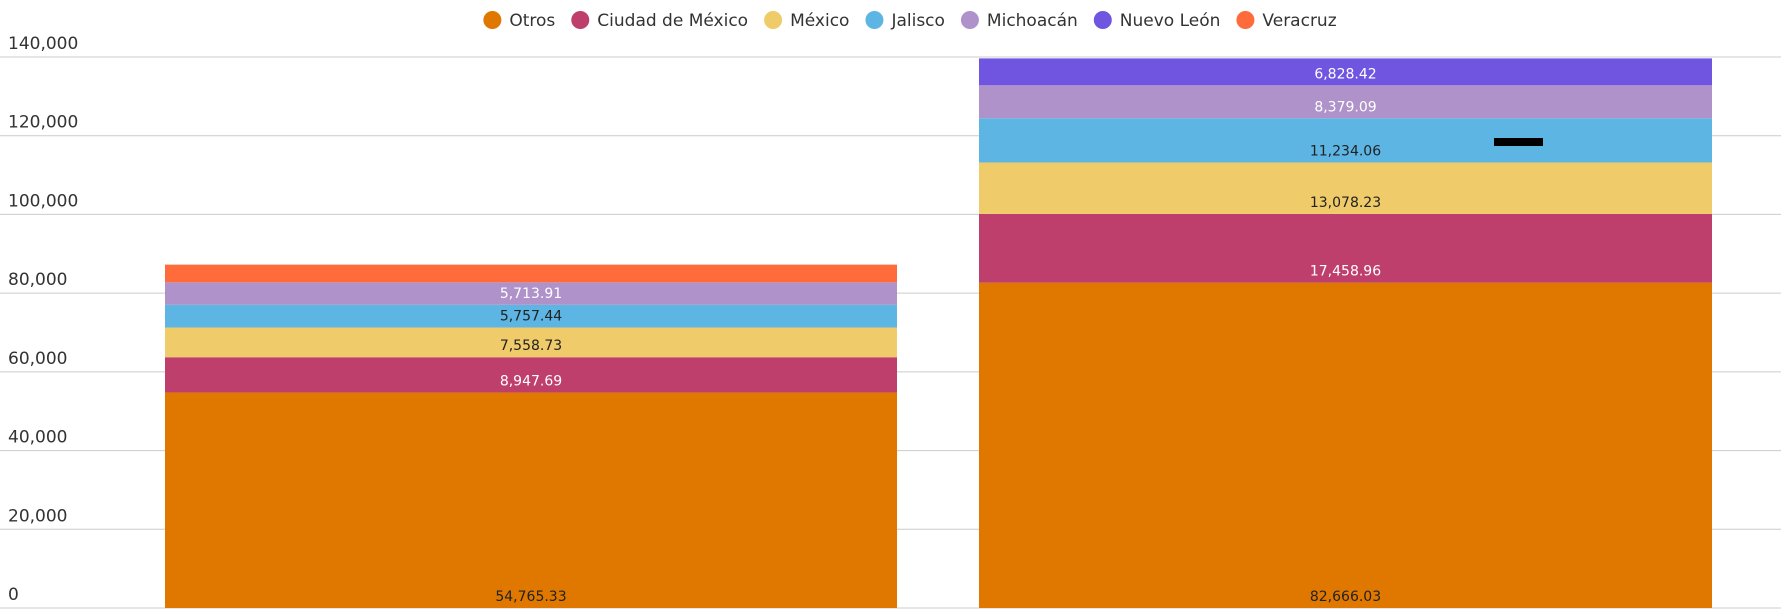 The width and height of the screenshot is (1781, 615). What do you see at coordinates (1345, 272) in the screenshot?
I see `value-label: 17,458.96` at bounding box center [1345, 272].